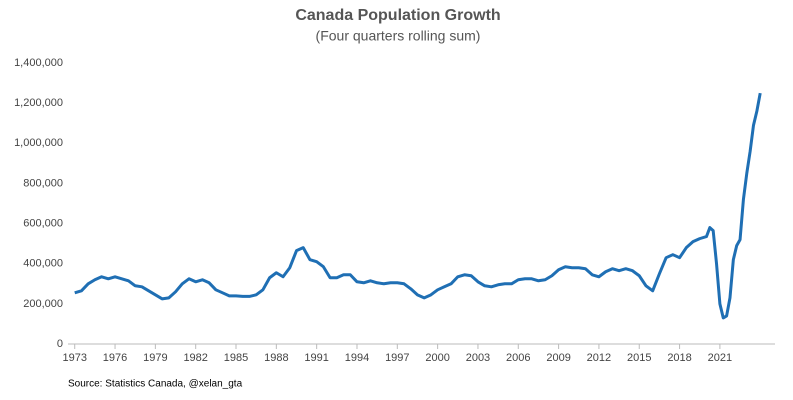  I want to click on x-tick-label: 1973, so click(74, 358).